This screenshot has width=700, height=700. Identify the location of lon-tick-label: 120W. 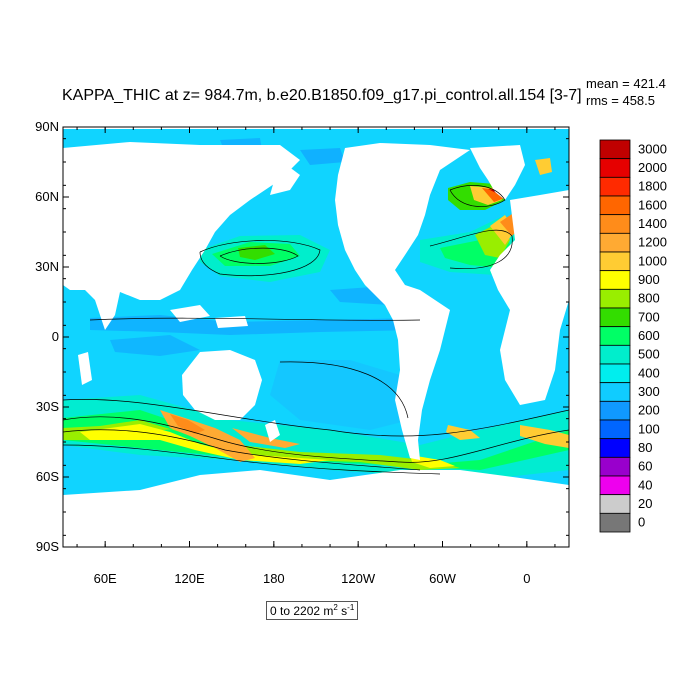
(358, 578).